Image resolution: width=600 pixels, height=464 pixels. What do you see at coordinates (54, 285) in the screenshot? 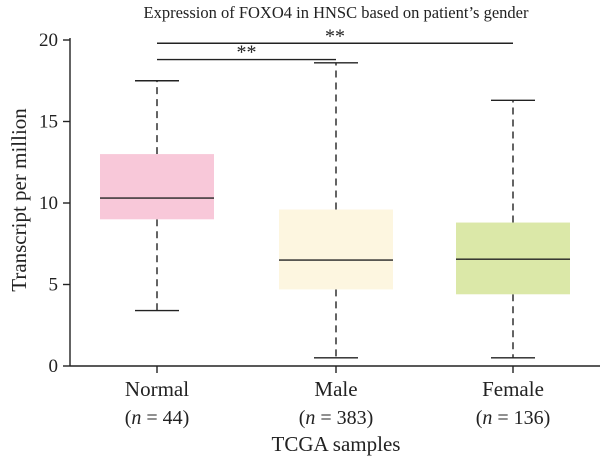
I see `y-tick-label: 5` at bounding box center [54, 285].